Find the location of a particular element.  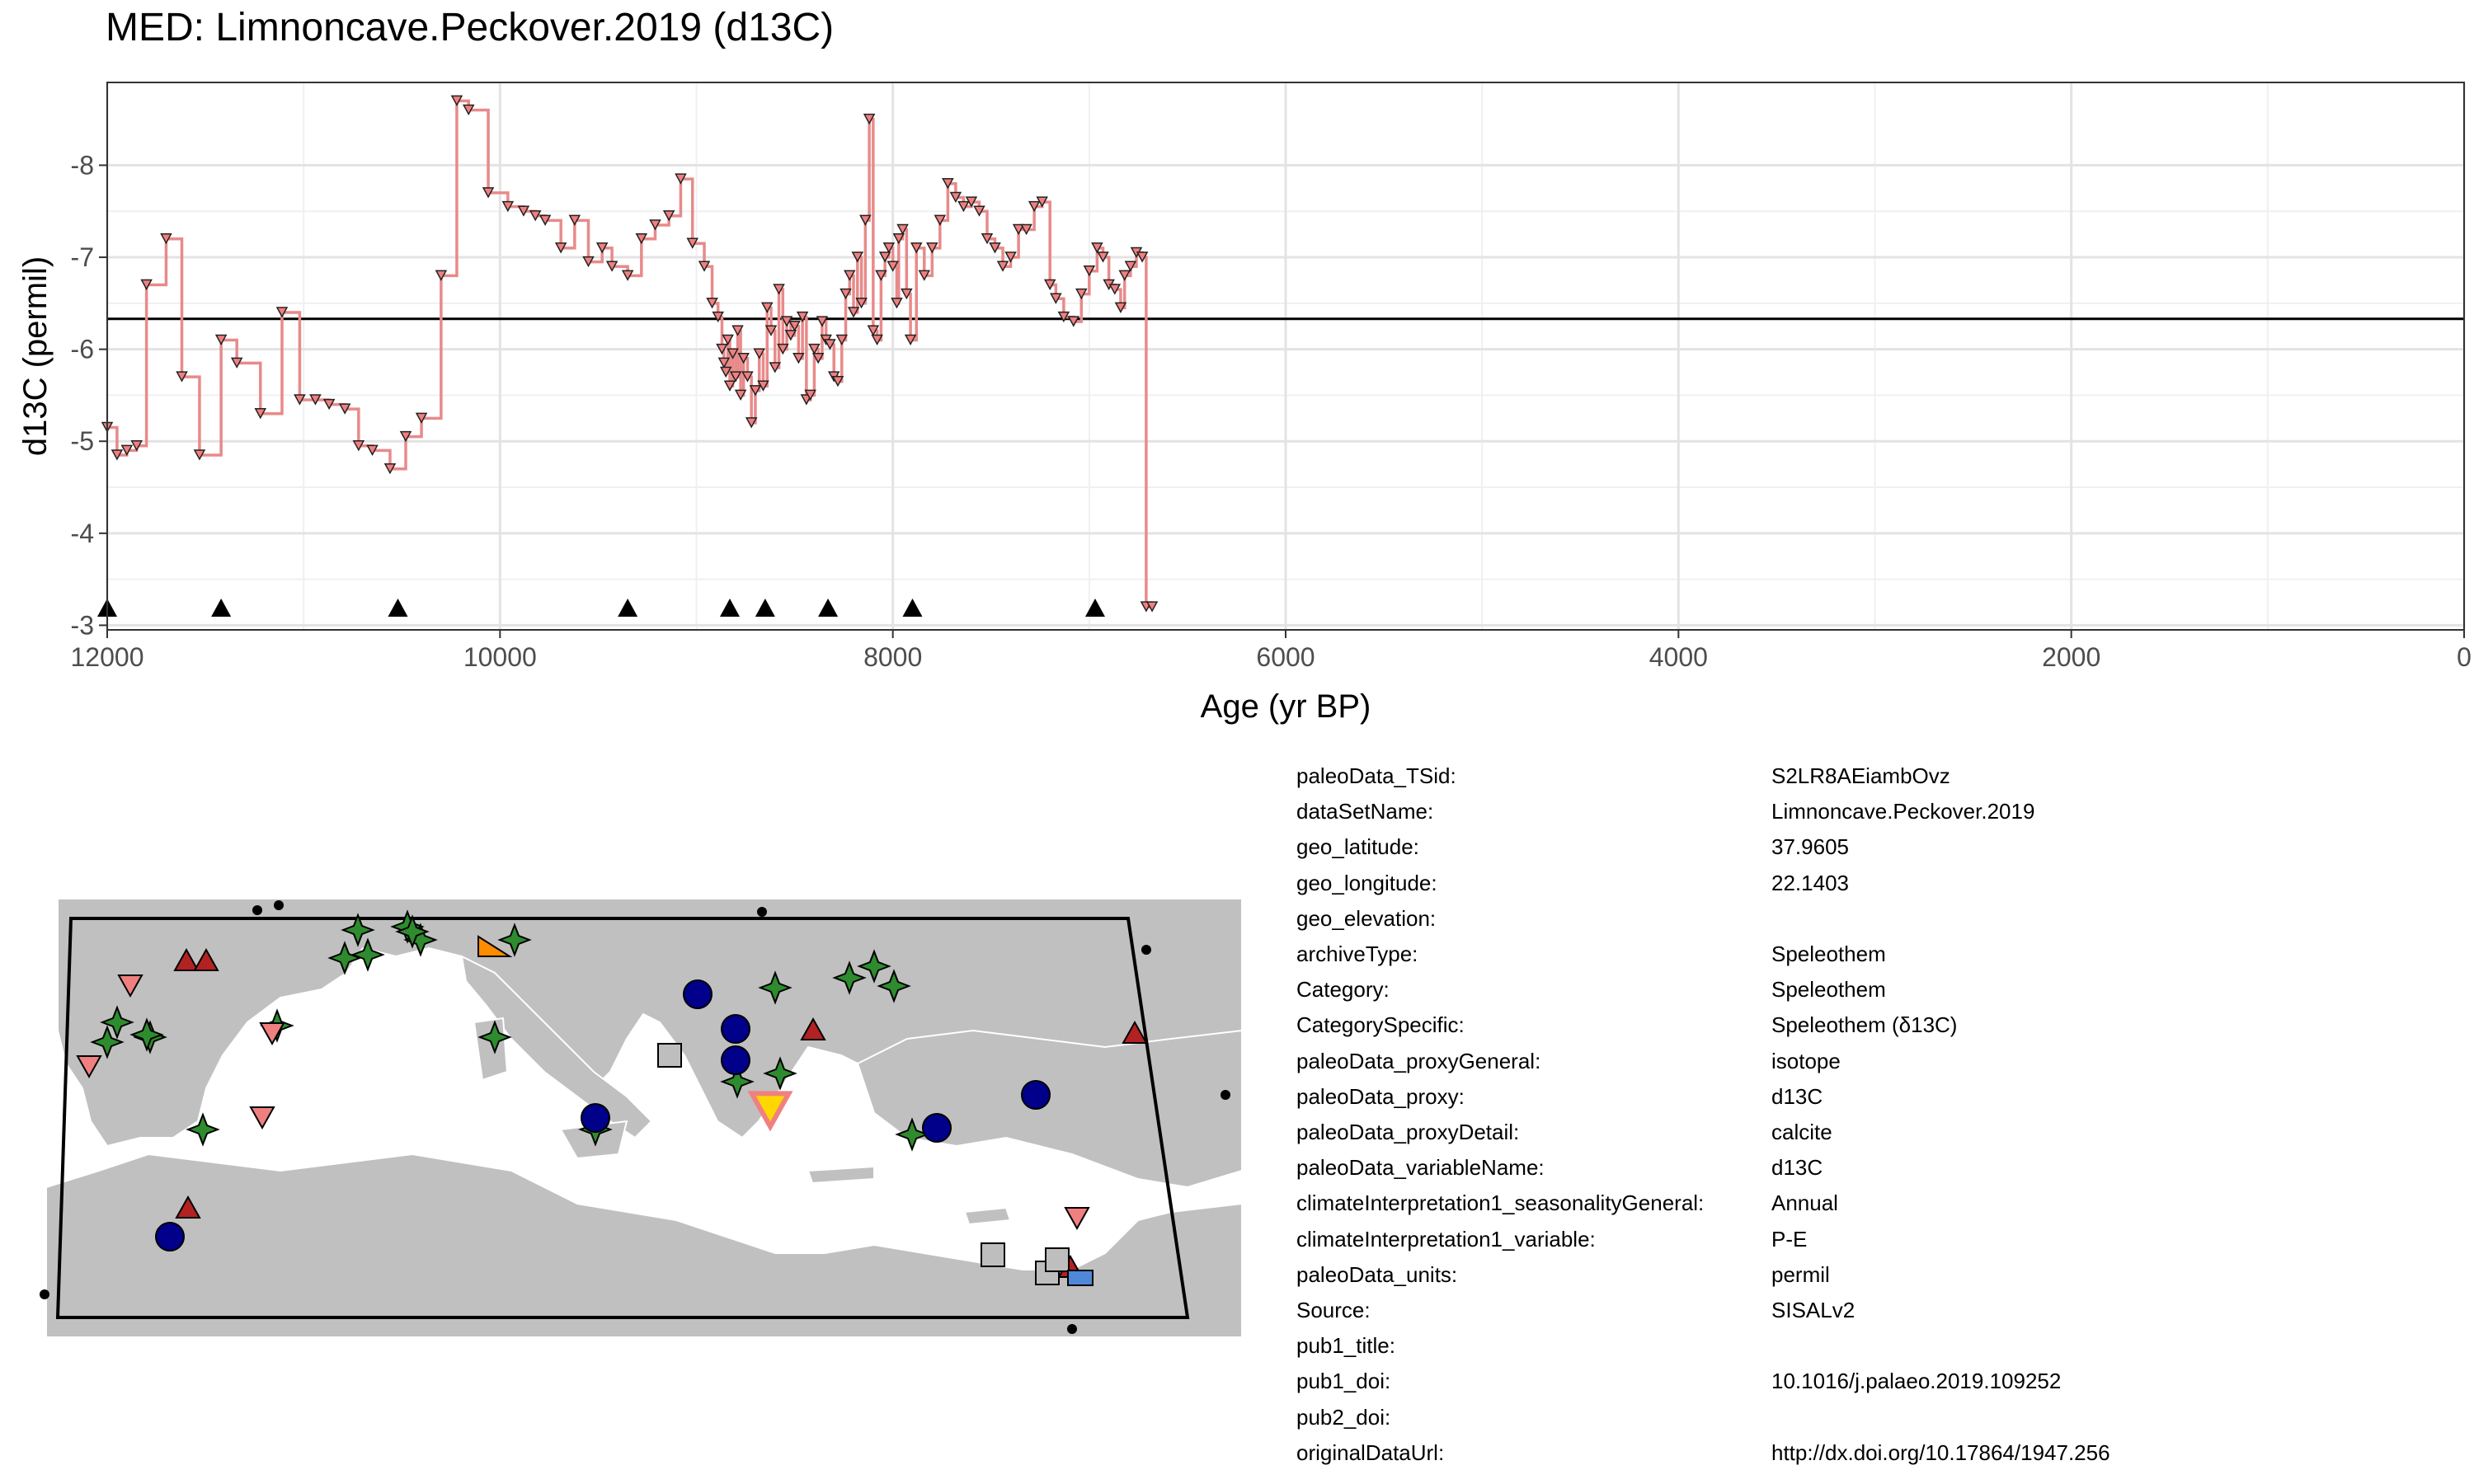

x-tick-label: 4000 is located at coordinates (1678, 657).